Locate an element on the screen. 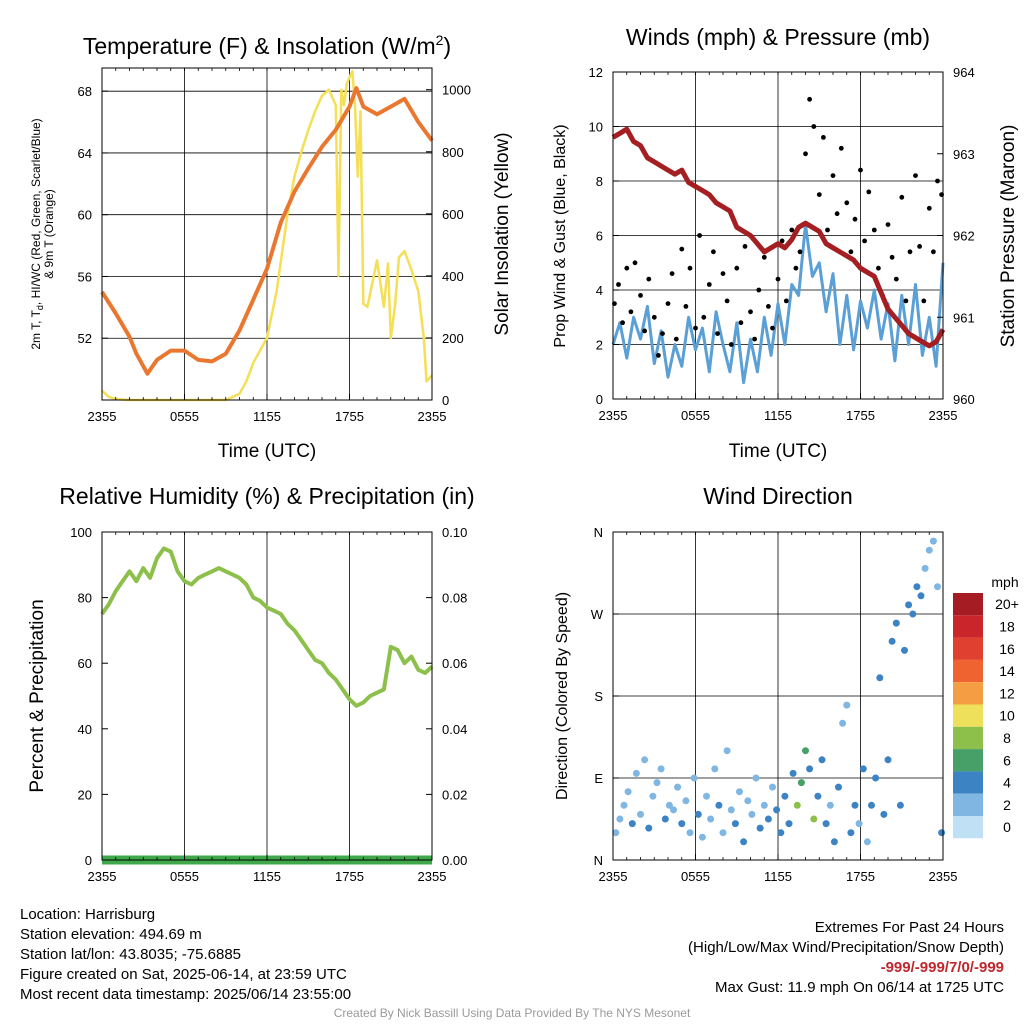  humidity-right-tick-label: 0.08 is located at coordinates (454, 598).